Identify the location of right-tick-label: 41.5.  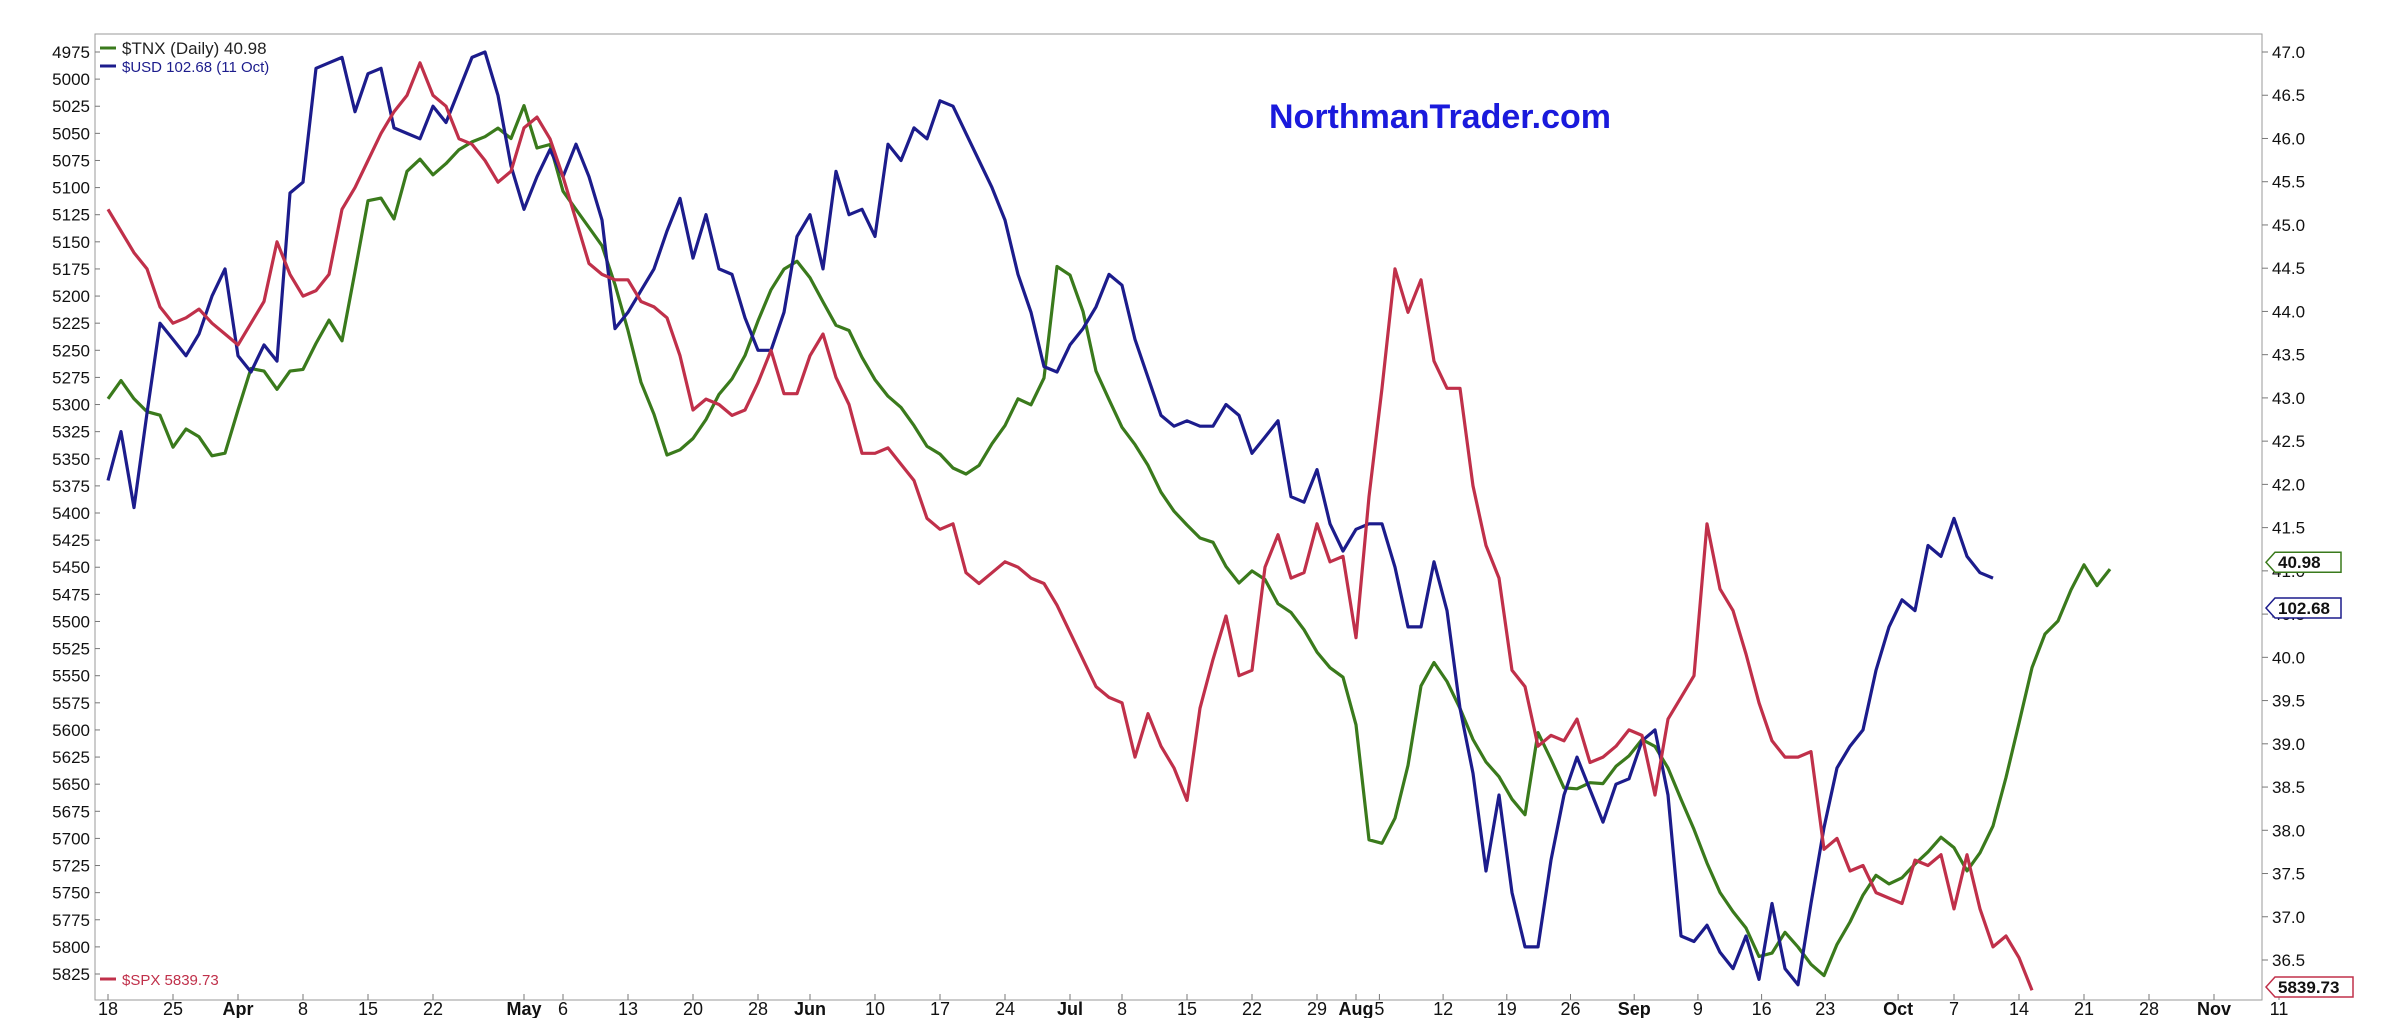
(2288, 528).